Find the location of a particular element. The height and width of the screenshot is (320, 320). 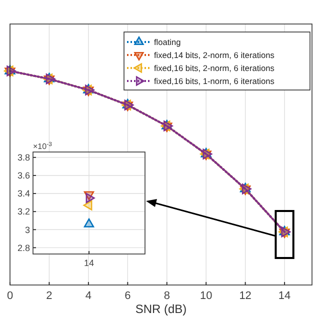

y-tick-label: 3.2 is located at coordinates (23, 211).